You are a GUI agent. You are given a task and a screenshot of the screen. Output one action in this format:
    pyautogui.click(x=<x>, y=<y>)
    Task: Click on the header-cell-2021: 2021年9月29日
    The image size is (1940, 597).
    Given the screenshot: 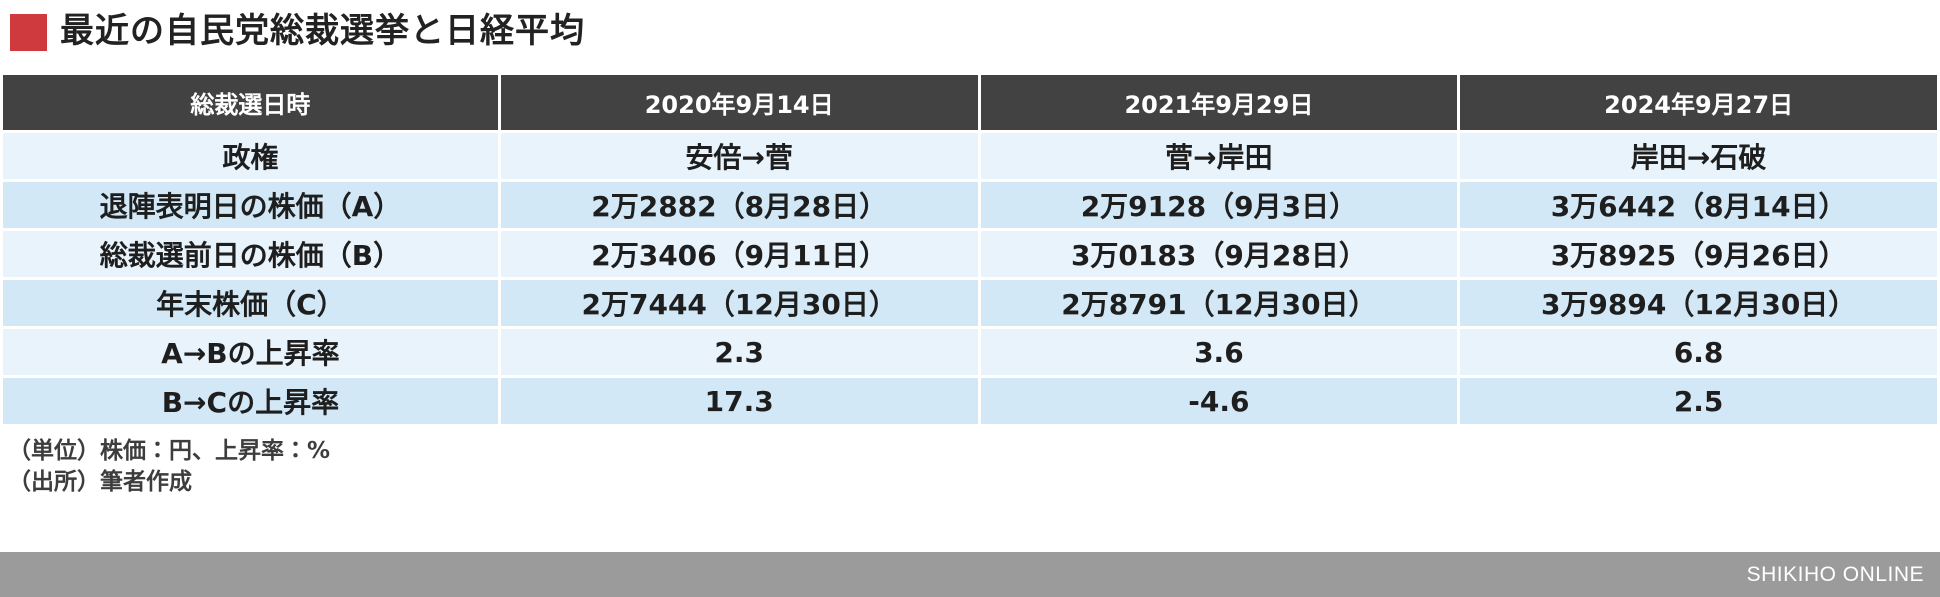 What is the action you would take?
    pyautogui.click(x=1219, y=102)
    